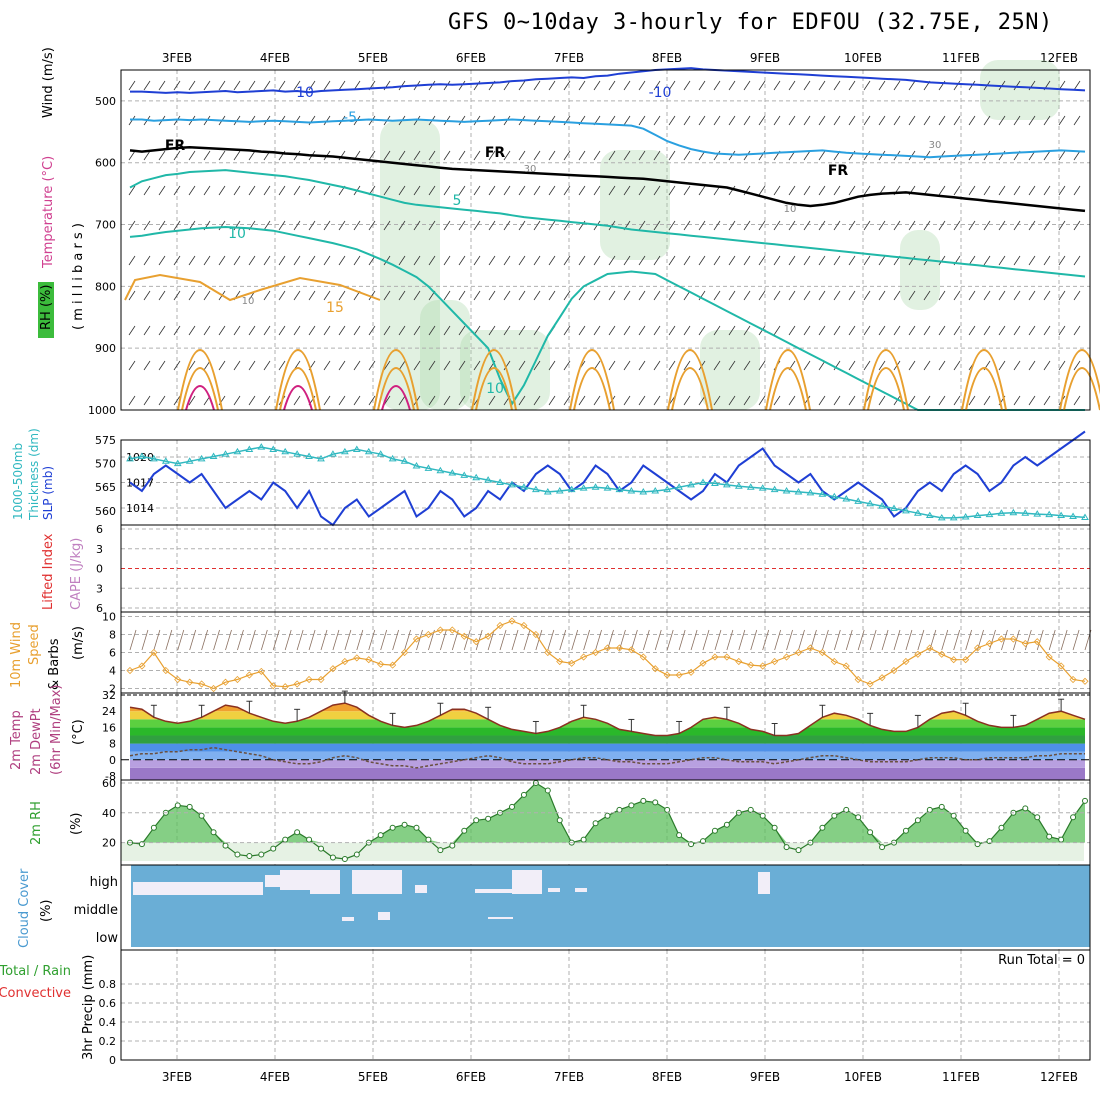  Describe the element at coordinates (305, 93) in the screenshot. I see `contour-label: 10` at that location.